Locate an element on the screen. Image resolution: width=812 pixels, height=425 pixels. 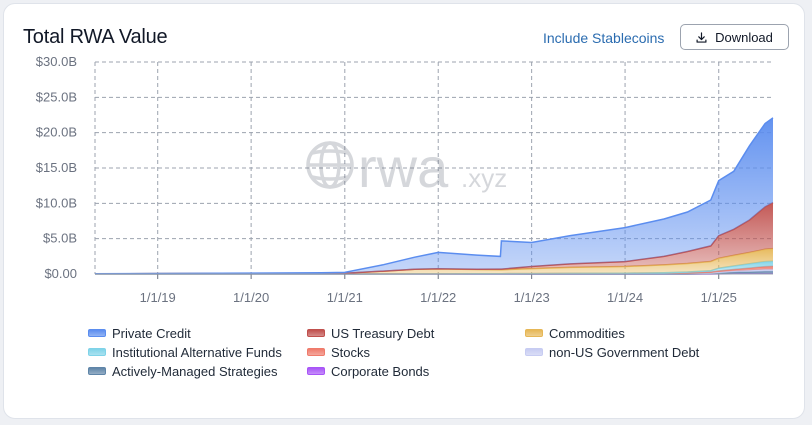
legend-label: Corporate Bonds is located at coordinates (380, 371).